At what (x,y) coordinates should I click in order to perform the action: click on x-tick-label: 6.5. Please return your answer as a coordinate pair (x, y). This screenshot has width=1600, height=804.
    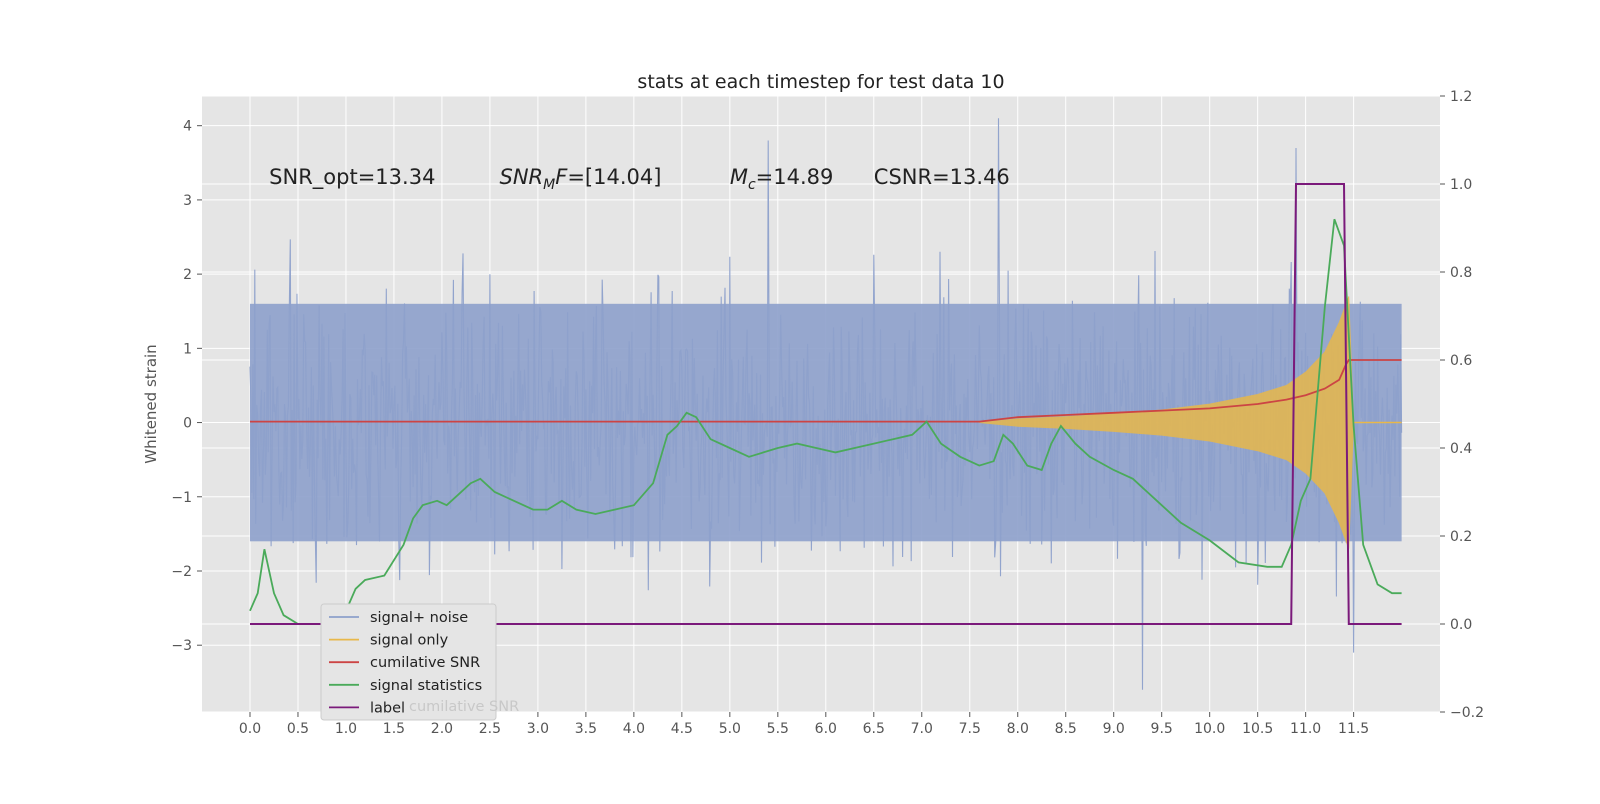
    Looking at the image, I should click on (874, 729).